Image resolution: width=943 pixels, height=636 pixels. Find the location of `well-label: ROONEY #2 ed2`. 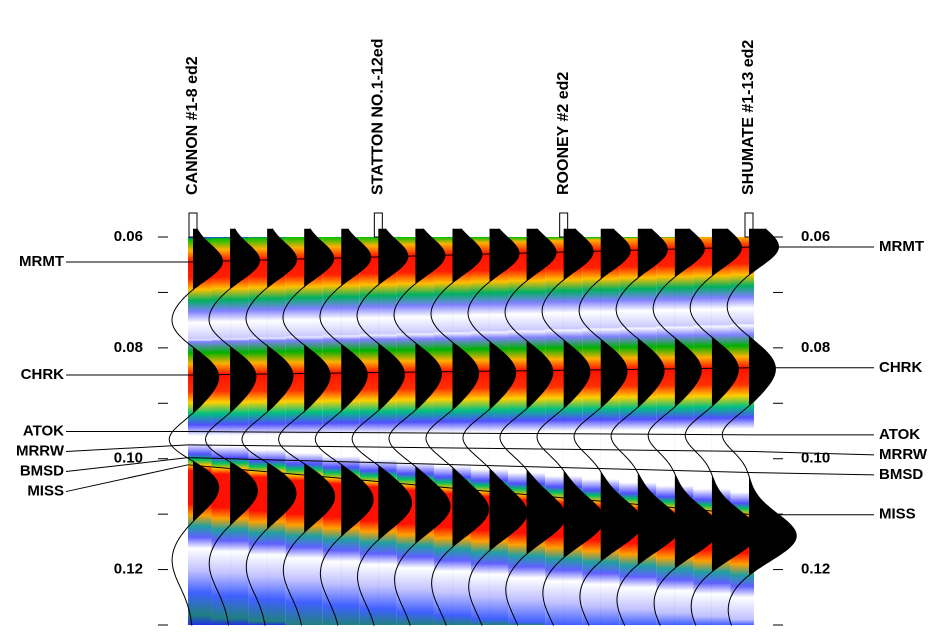

well-label: ROONEY #2 ed2 is located at coordinates (563, 133).